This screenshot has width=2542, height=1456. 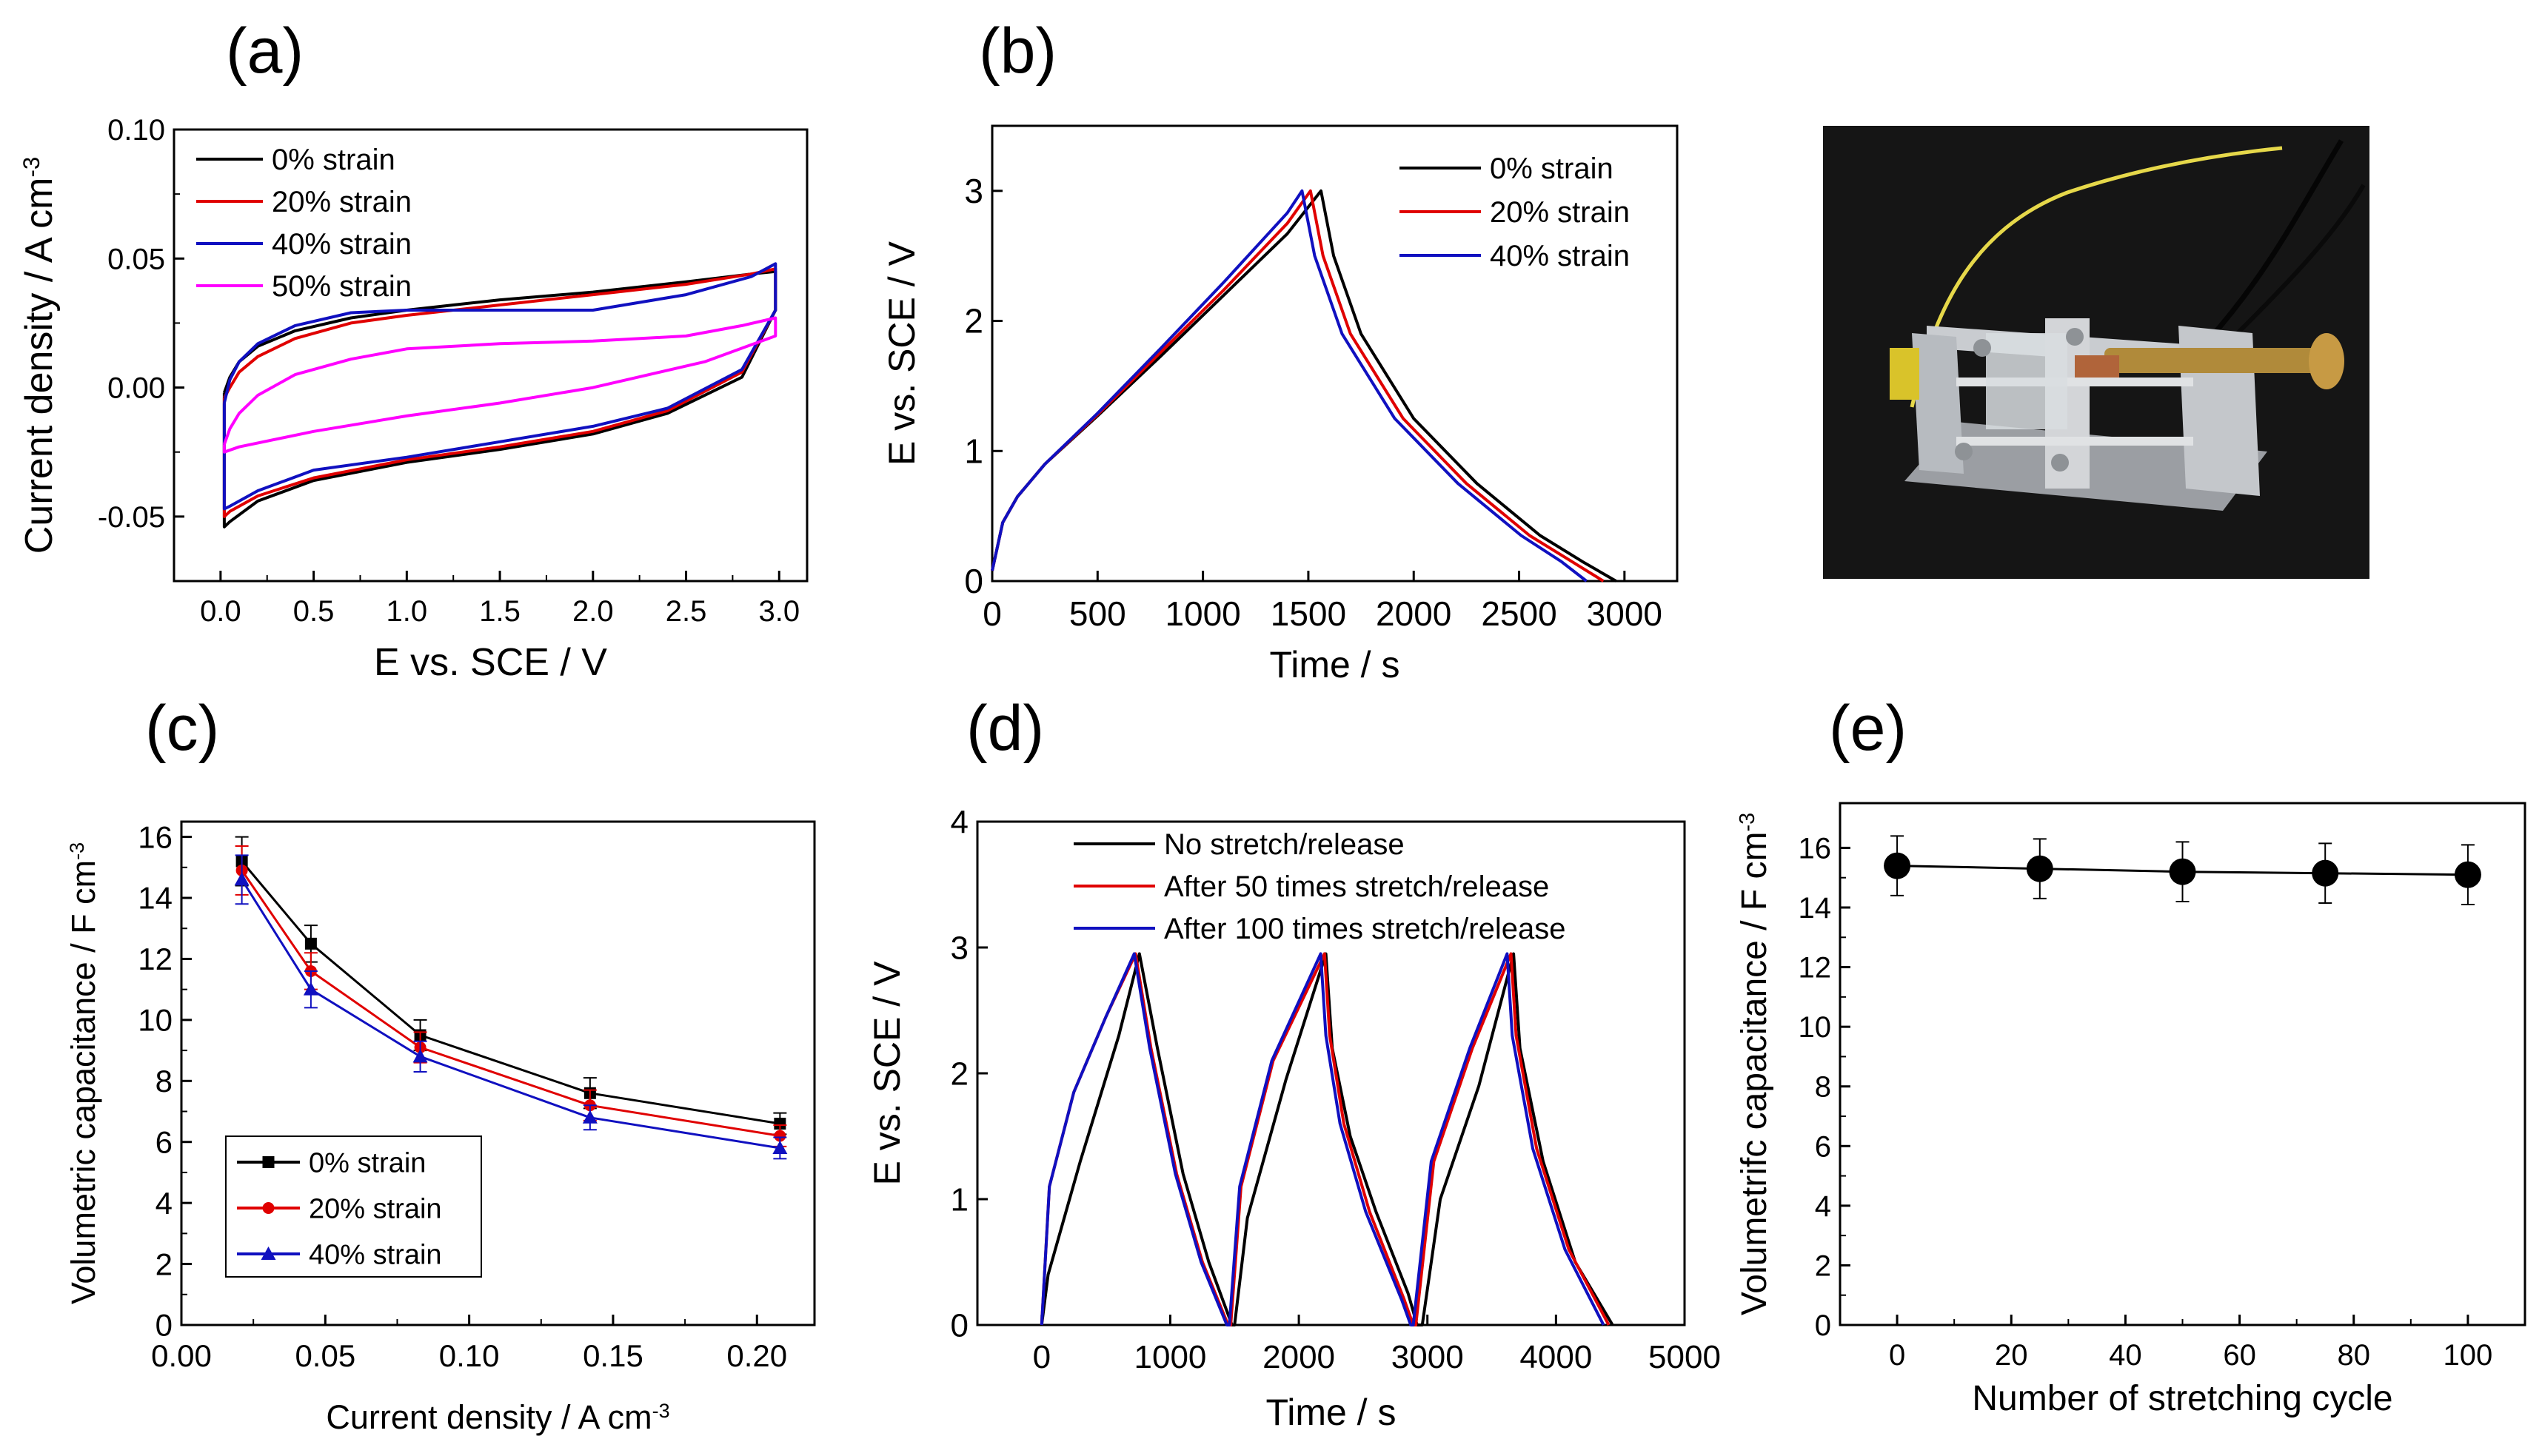 What do you see at coordinates (221, 611) in the screenshot?
I see `x-tick-label: 0.0` at bounding box center [221, 611].